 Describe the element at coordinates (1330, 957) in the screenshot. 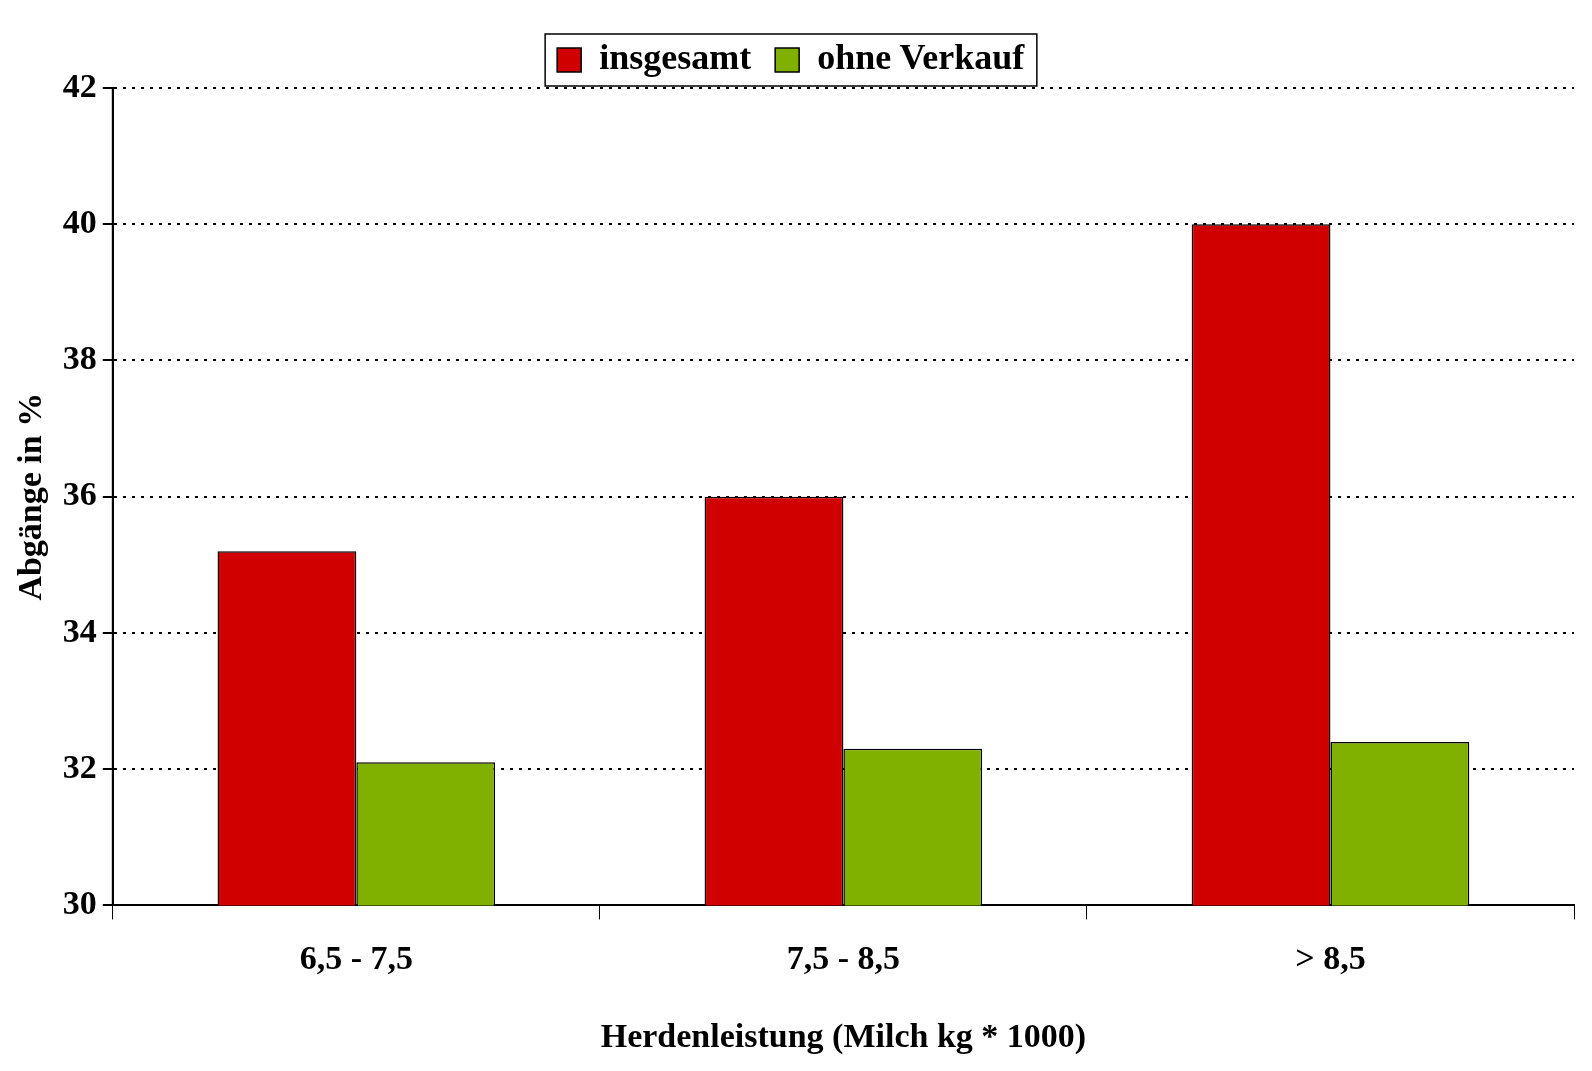

I see `x-tick-label: > 8,5` at that location.